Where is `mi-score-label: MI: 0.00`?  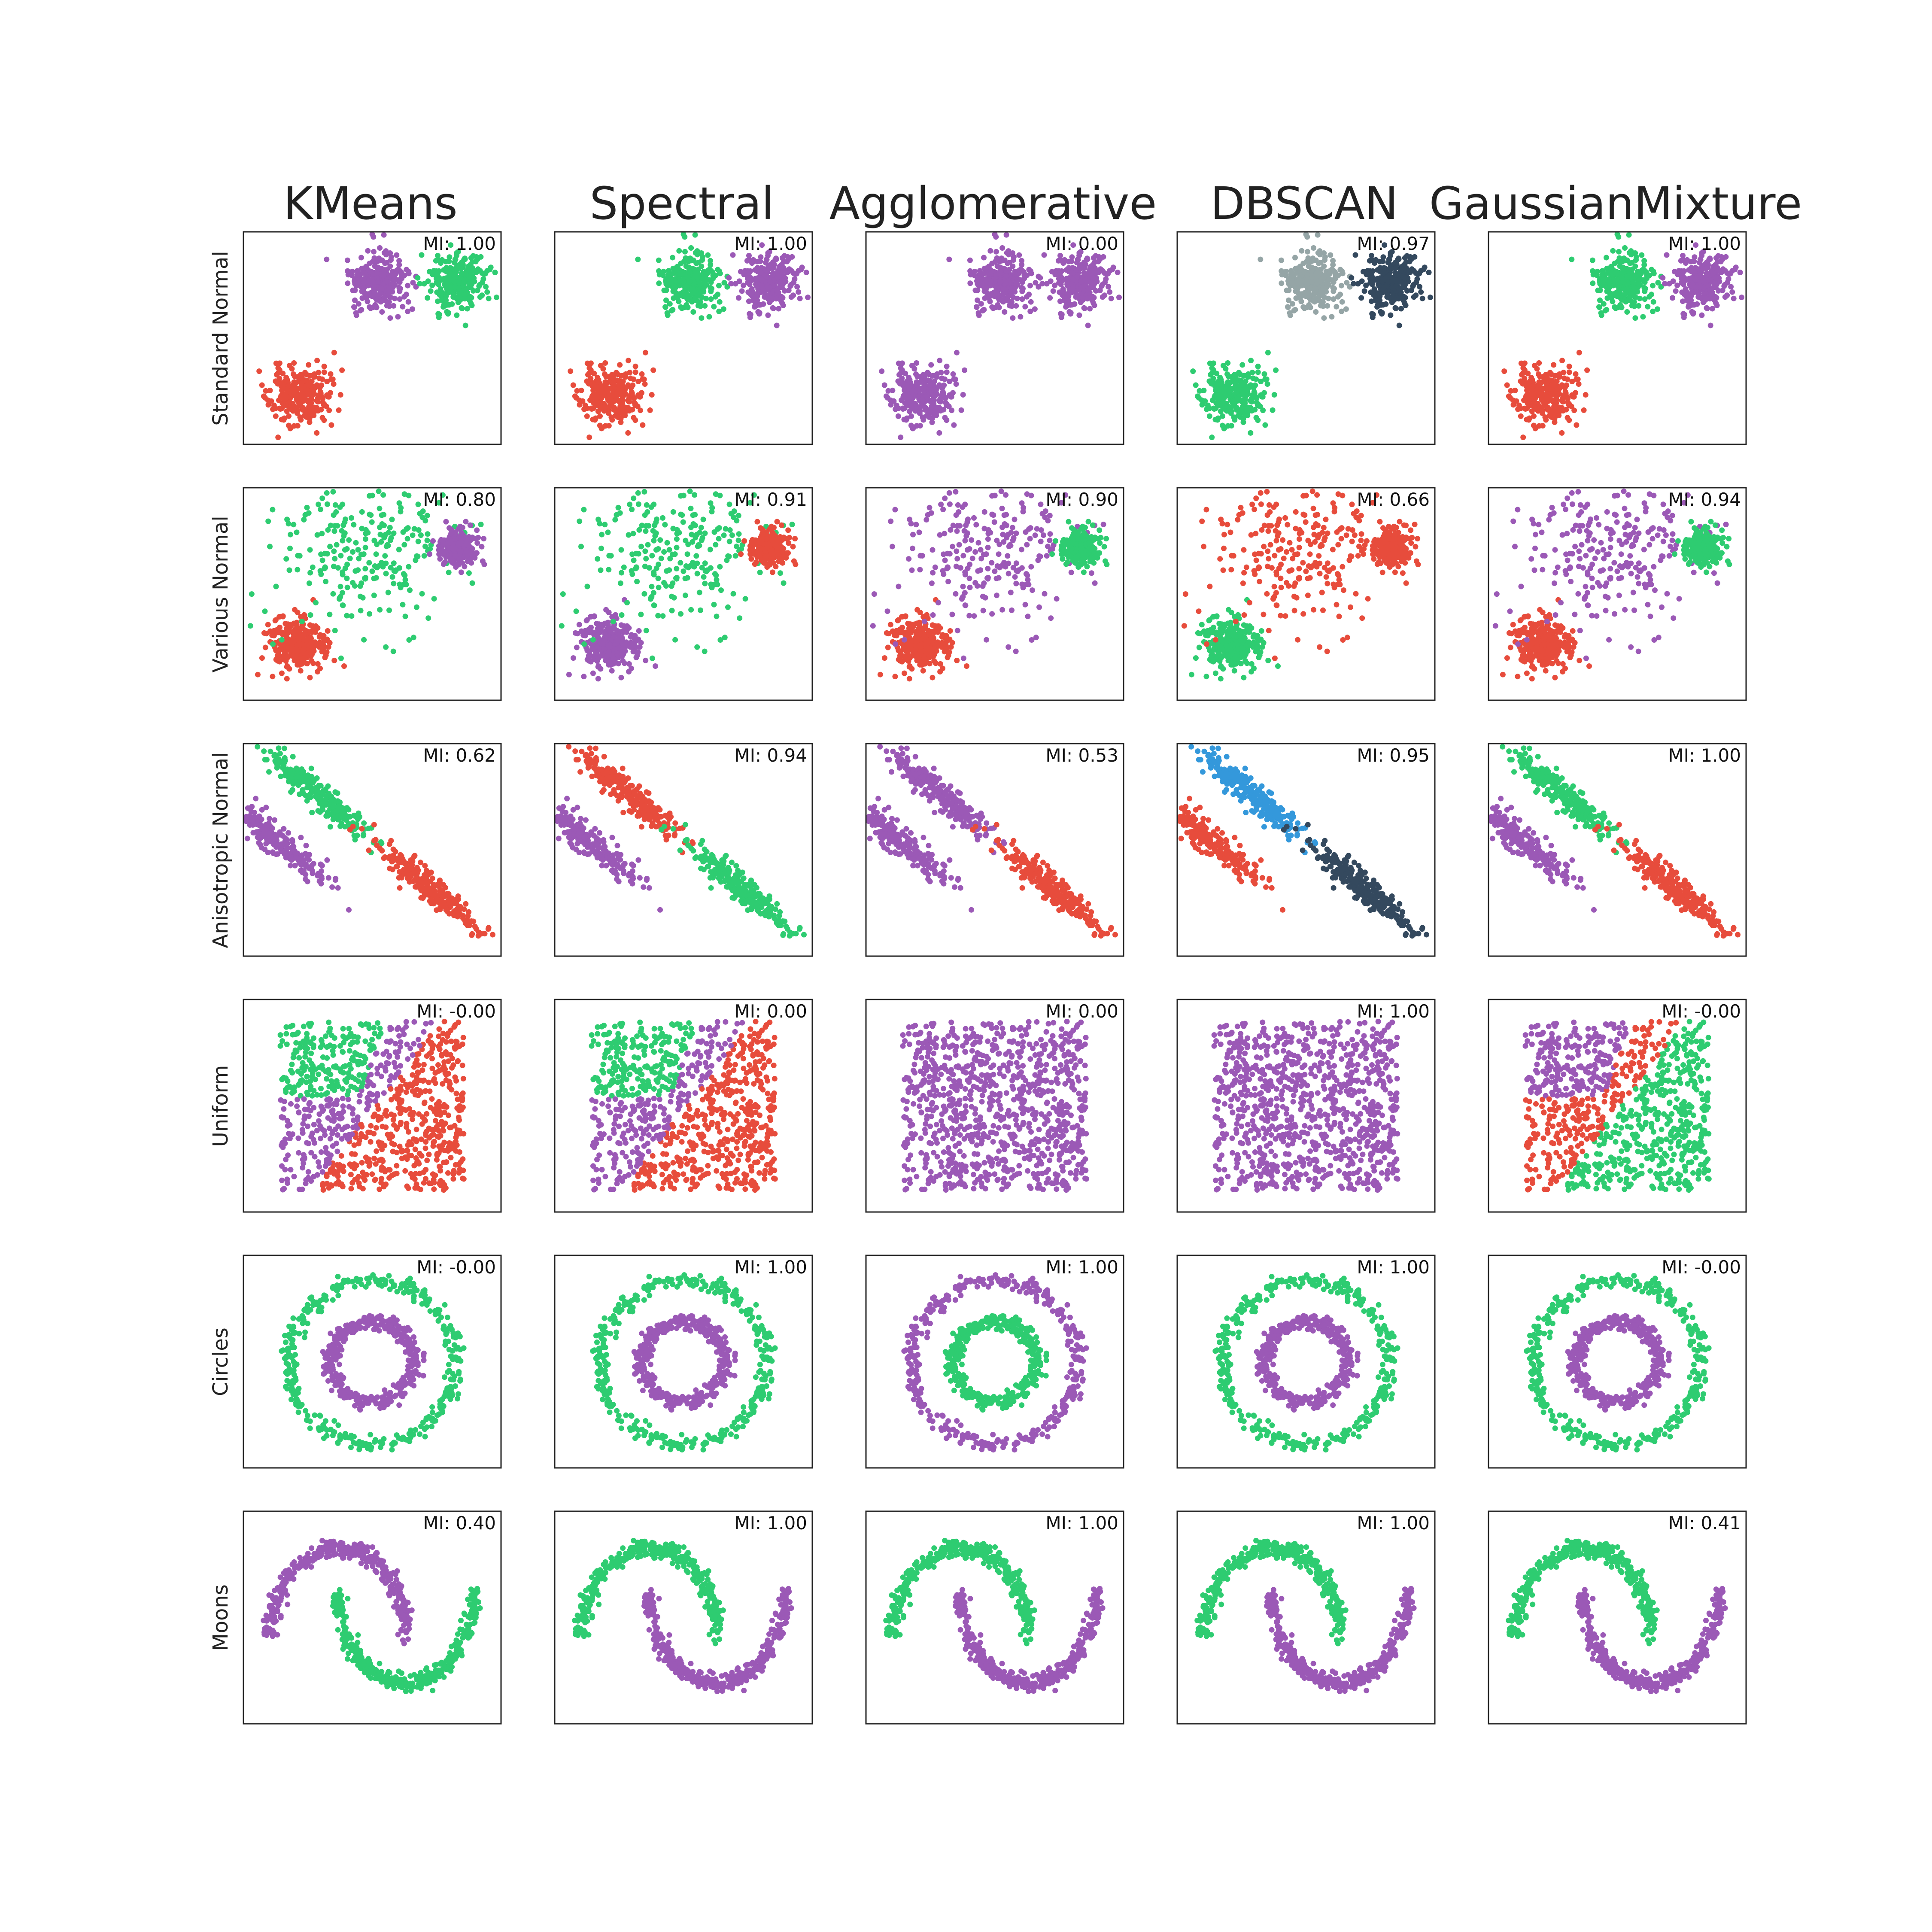
mi-score-label: MI: 0.00 is located at coordinates (1081, 243).